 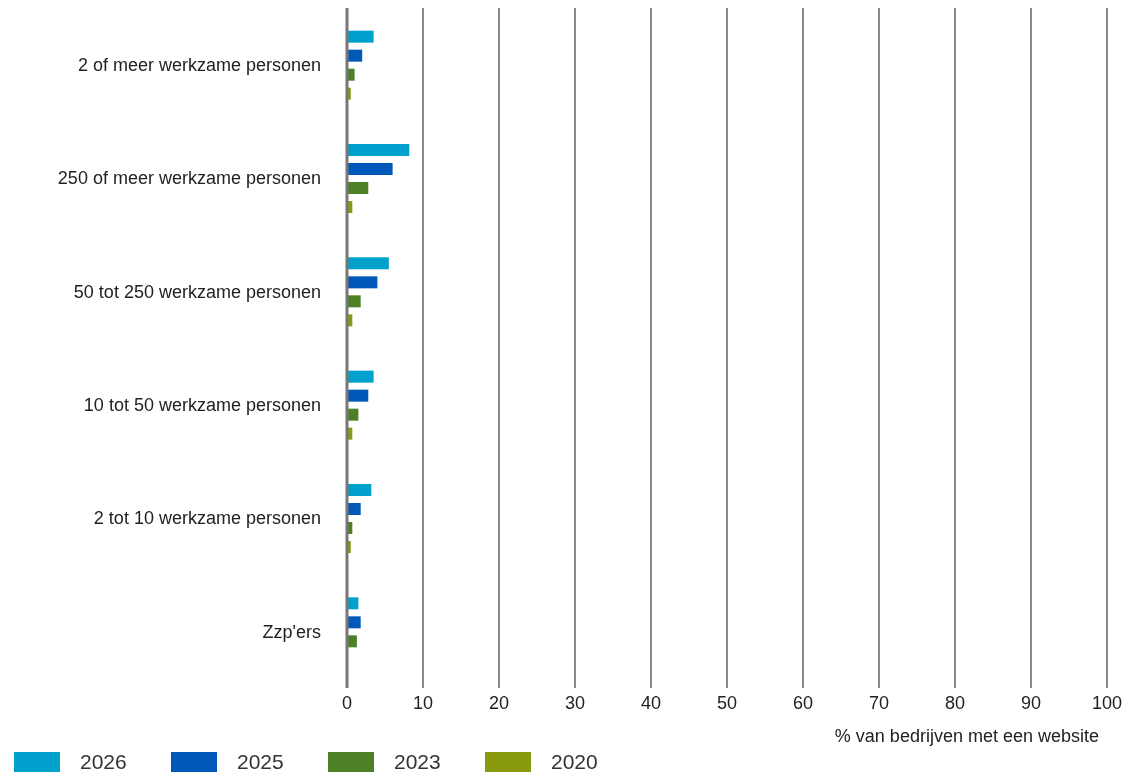 I want to click on y-tick-label: Zzp'ers, so click(x=291, y=631).